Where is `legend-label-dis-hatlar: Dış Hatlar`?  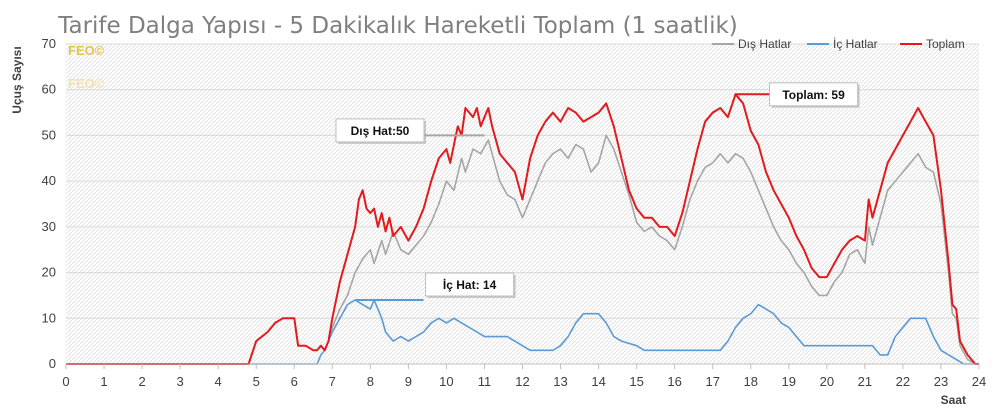
legend-label-dis-hatlar: Dış Hatlar is located at coordinates (764, 44).